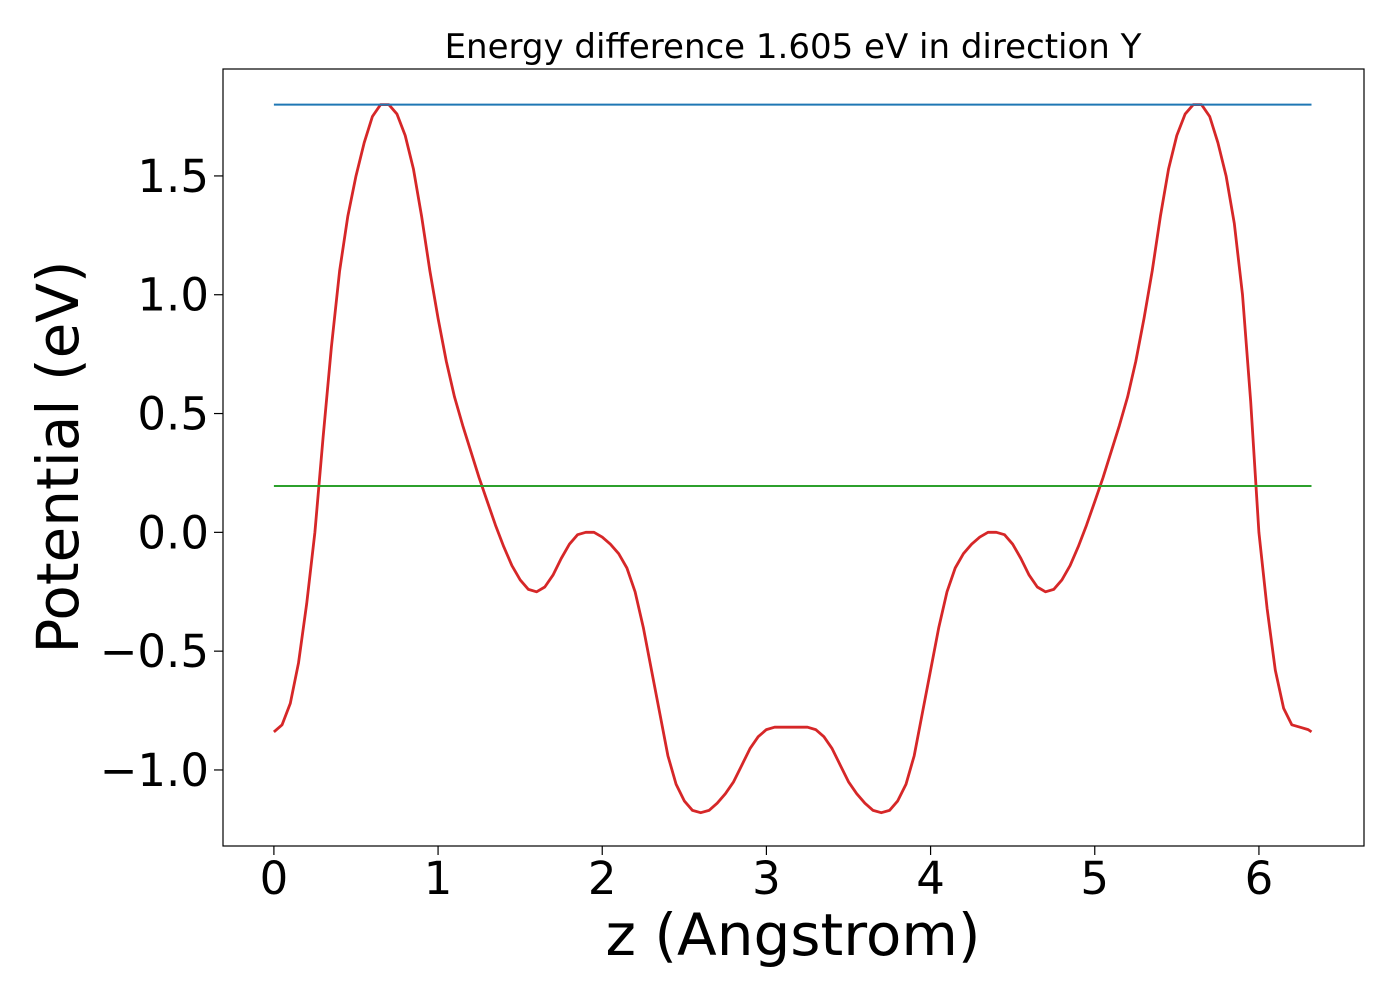  Describe the element at coordinates (173, 295) in the screenshot. I see `y-tick-label: 1.0` at that location.